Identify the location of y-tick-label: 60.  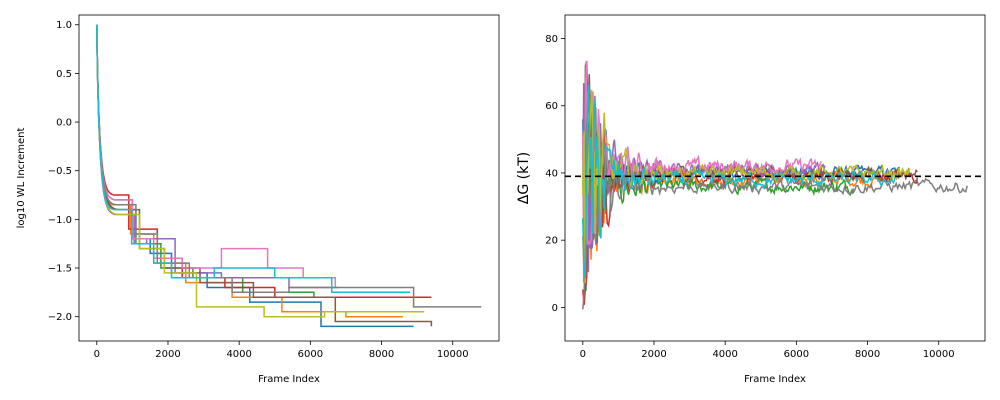
(551, 106).